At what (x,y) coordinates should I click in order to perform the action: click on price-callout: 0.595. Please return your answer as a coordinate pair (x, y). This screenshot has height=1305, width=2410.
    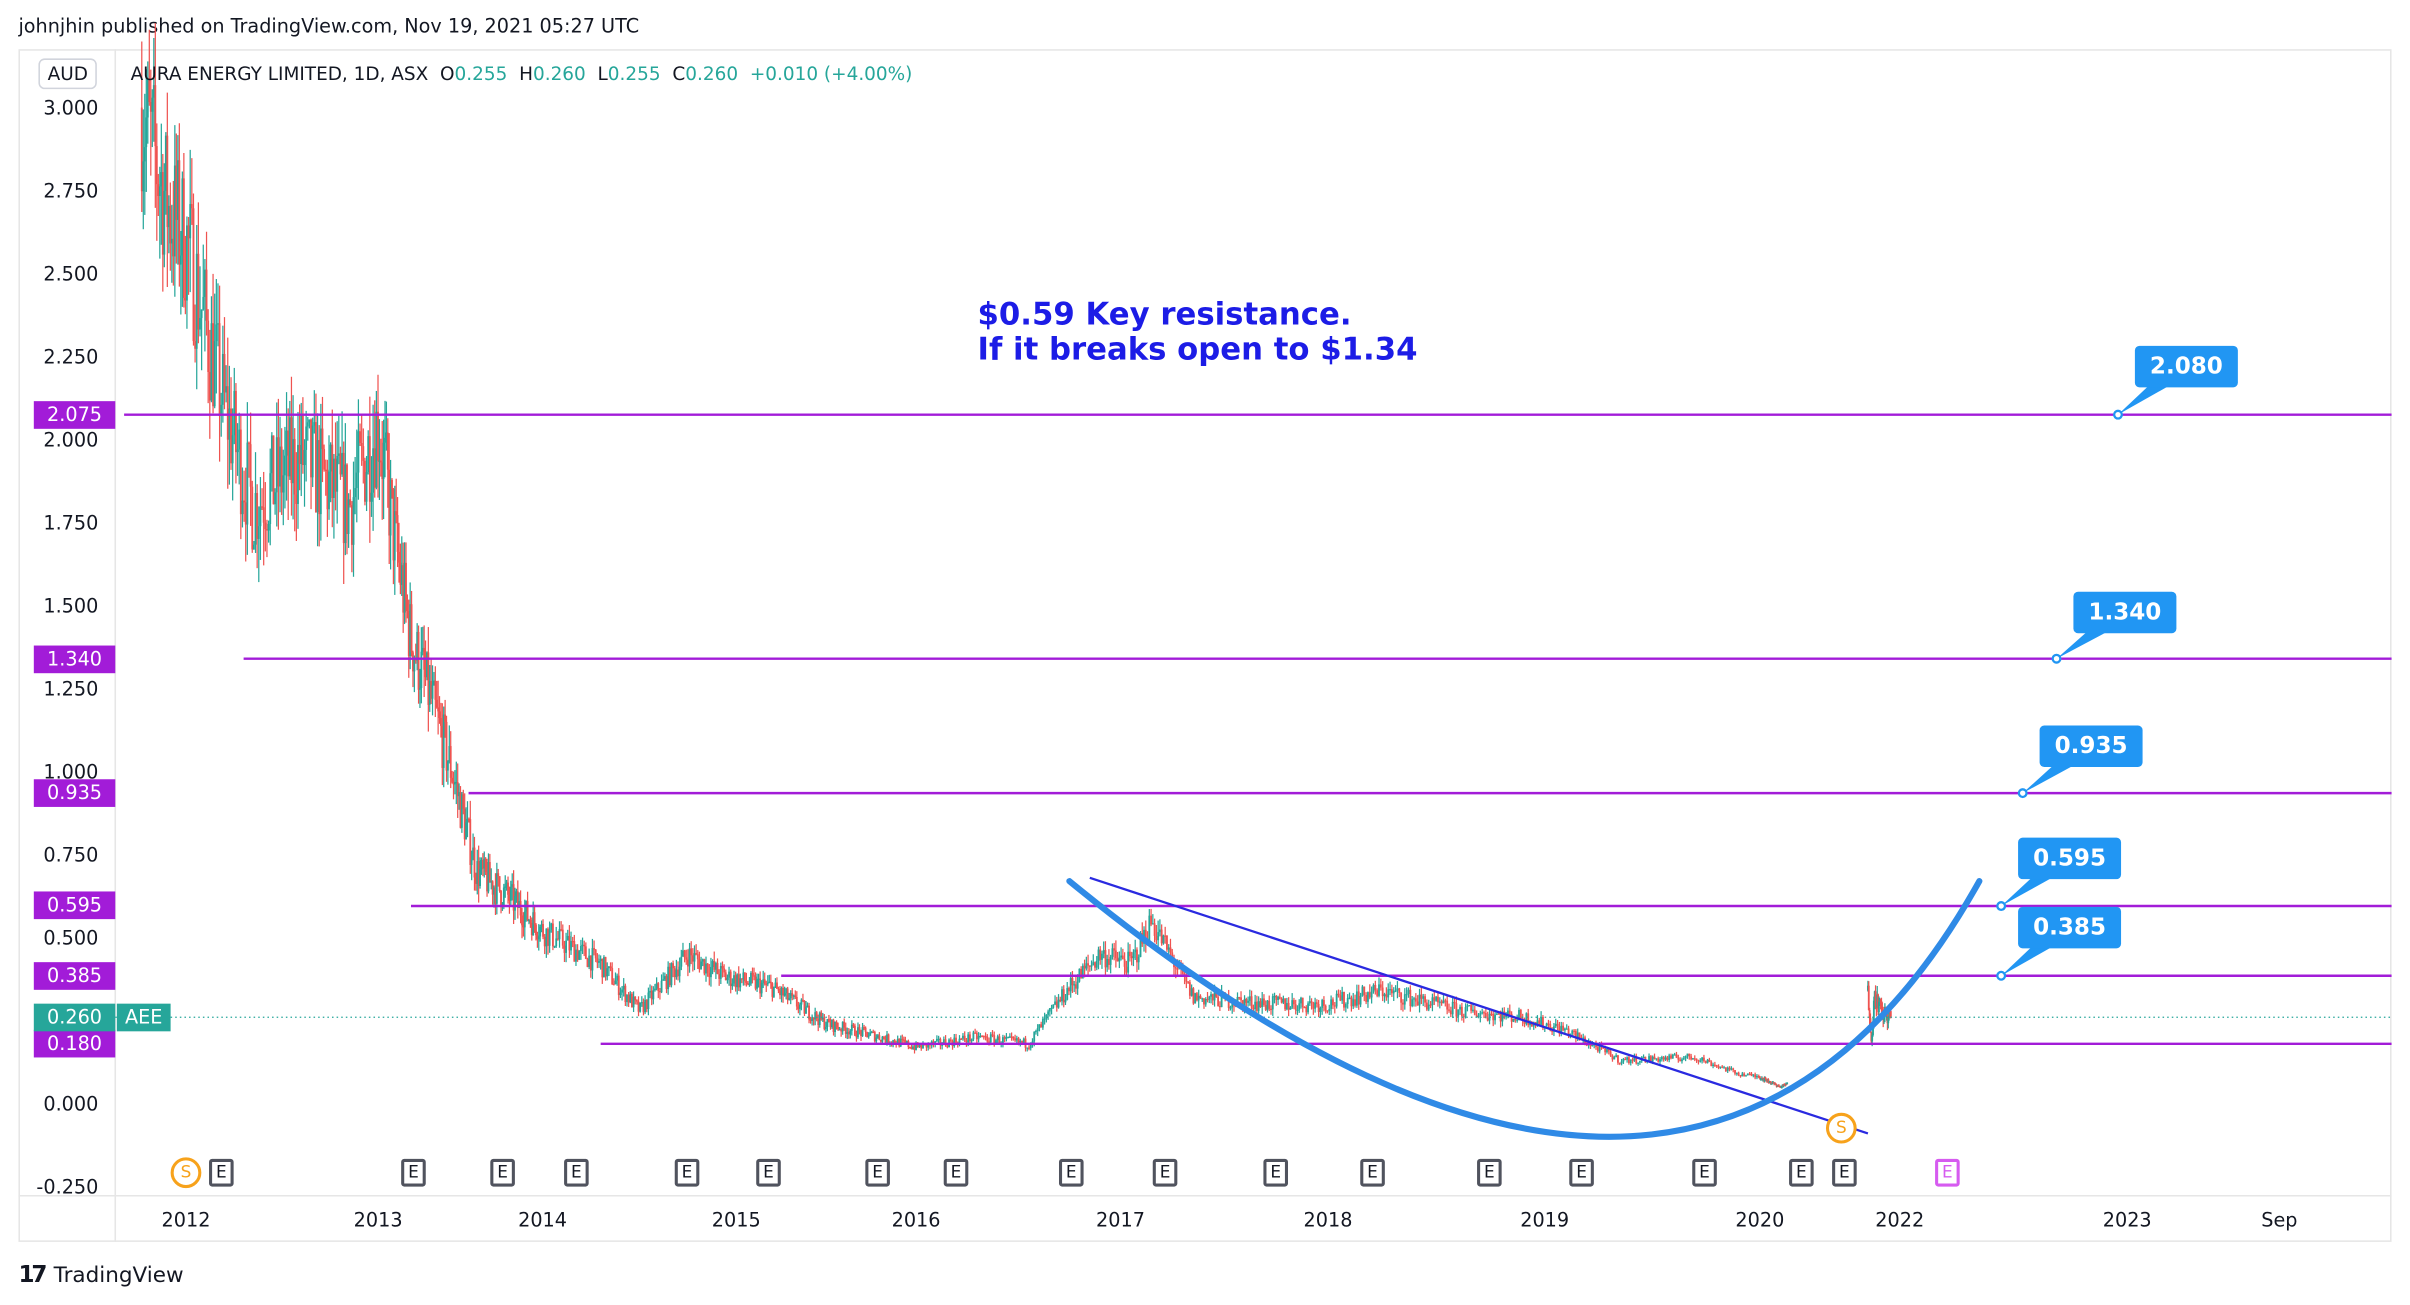
    Looking at the image, I should click on (2070, 858).